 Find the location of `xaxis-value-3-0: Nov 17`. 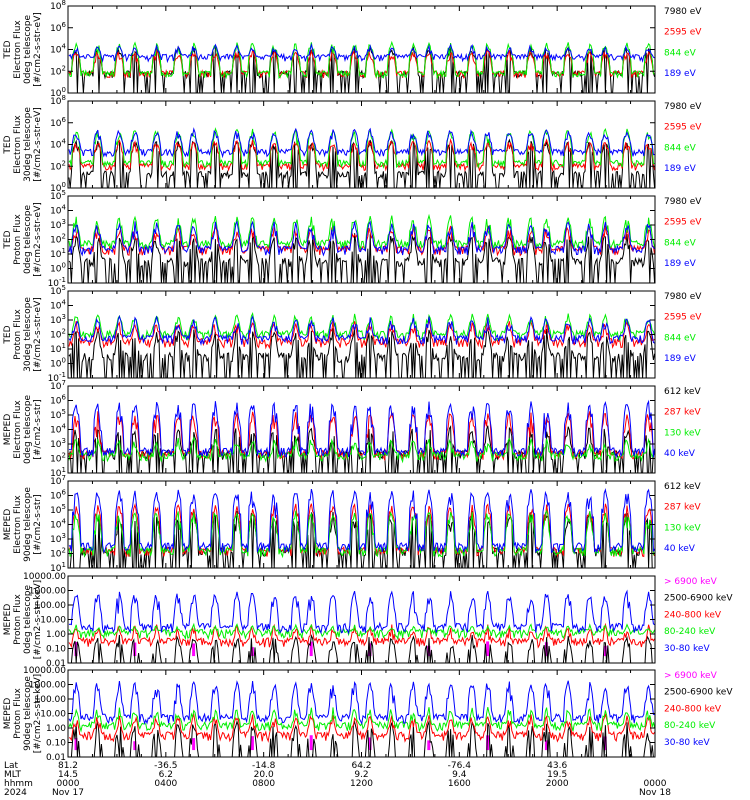

xaxis-value-3-0: Nov 17 is located at coordinates (68, 793).